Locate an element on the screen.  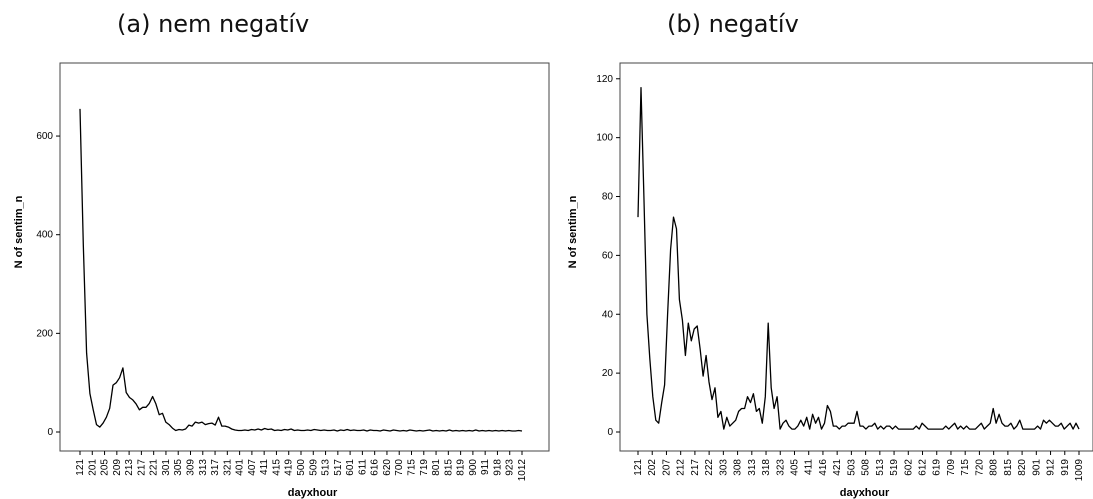
x-tick-label: 207 is located at coordinates (666, 467).